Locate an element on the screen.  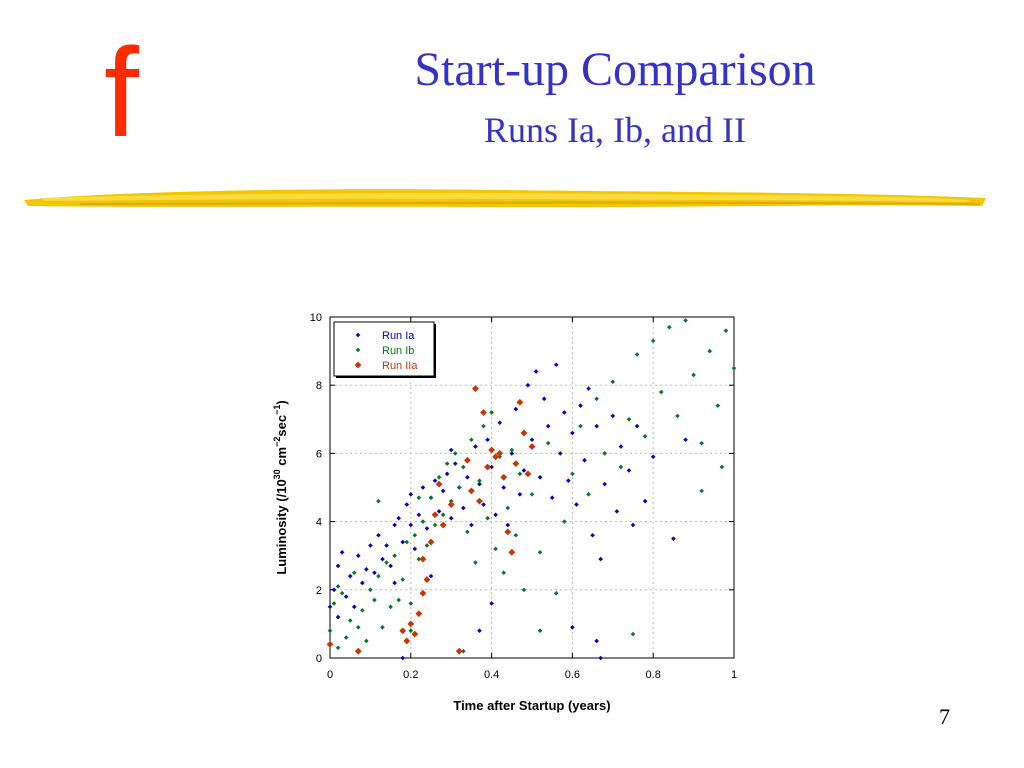
legend-marker is located at coordinates (358, 335).